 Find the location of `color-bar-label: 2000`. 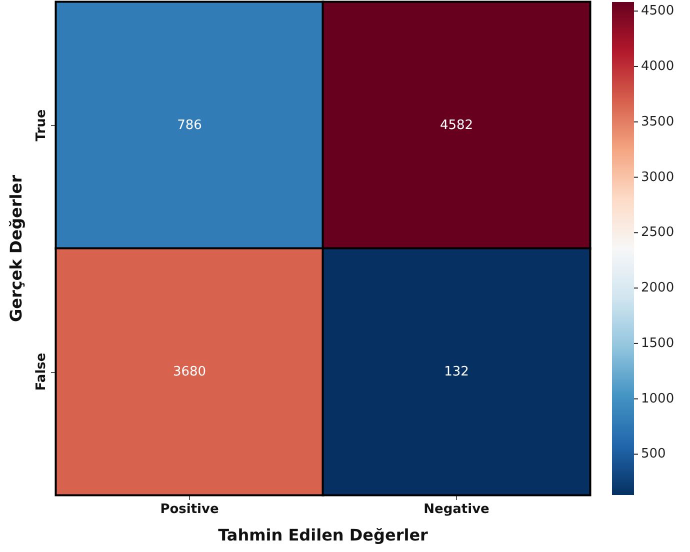

color-bar-label: 2000 is located at coordinates (657, 288).